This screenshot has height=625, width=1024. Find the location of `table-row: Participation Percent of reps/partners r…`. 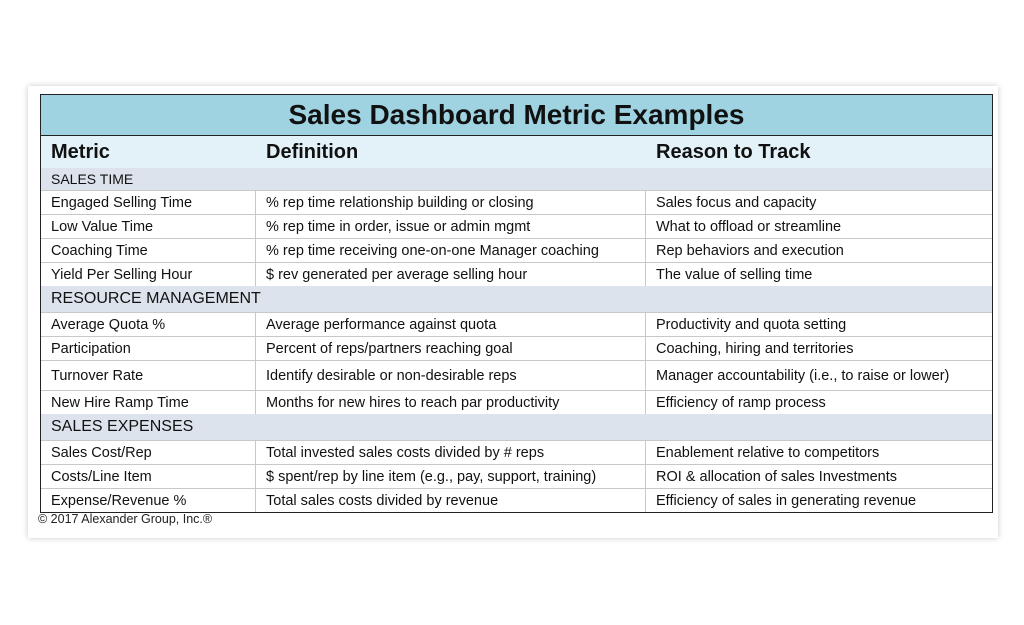

table-row: Participation Percent of reps/partners r… is located at coordinates (516, 348).